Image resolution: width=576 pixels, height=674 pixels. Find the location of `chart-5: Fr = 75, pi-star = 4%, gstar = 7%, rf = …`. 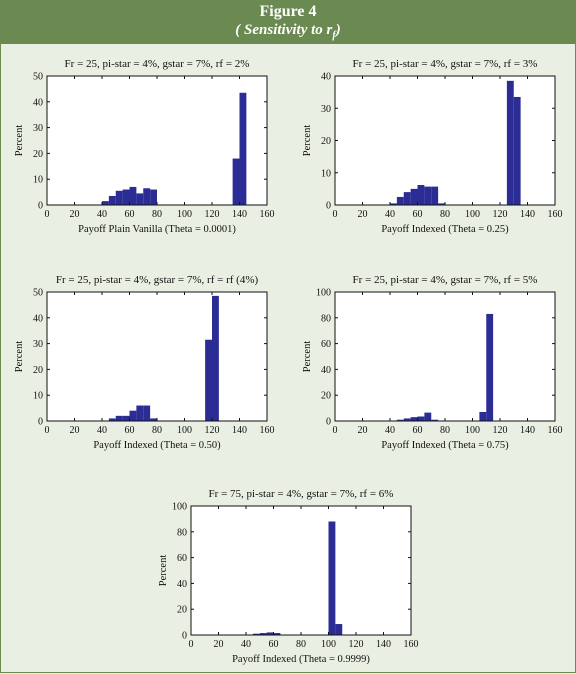

chart-5: Fr = 75, pi-star = 4%, gstar = 7%, rf = … is located at coordinates (288, 576).